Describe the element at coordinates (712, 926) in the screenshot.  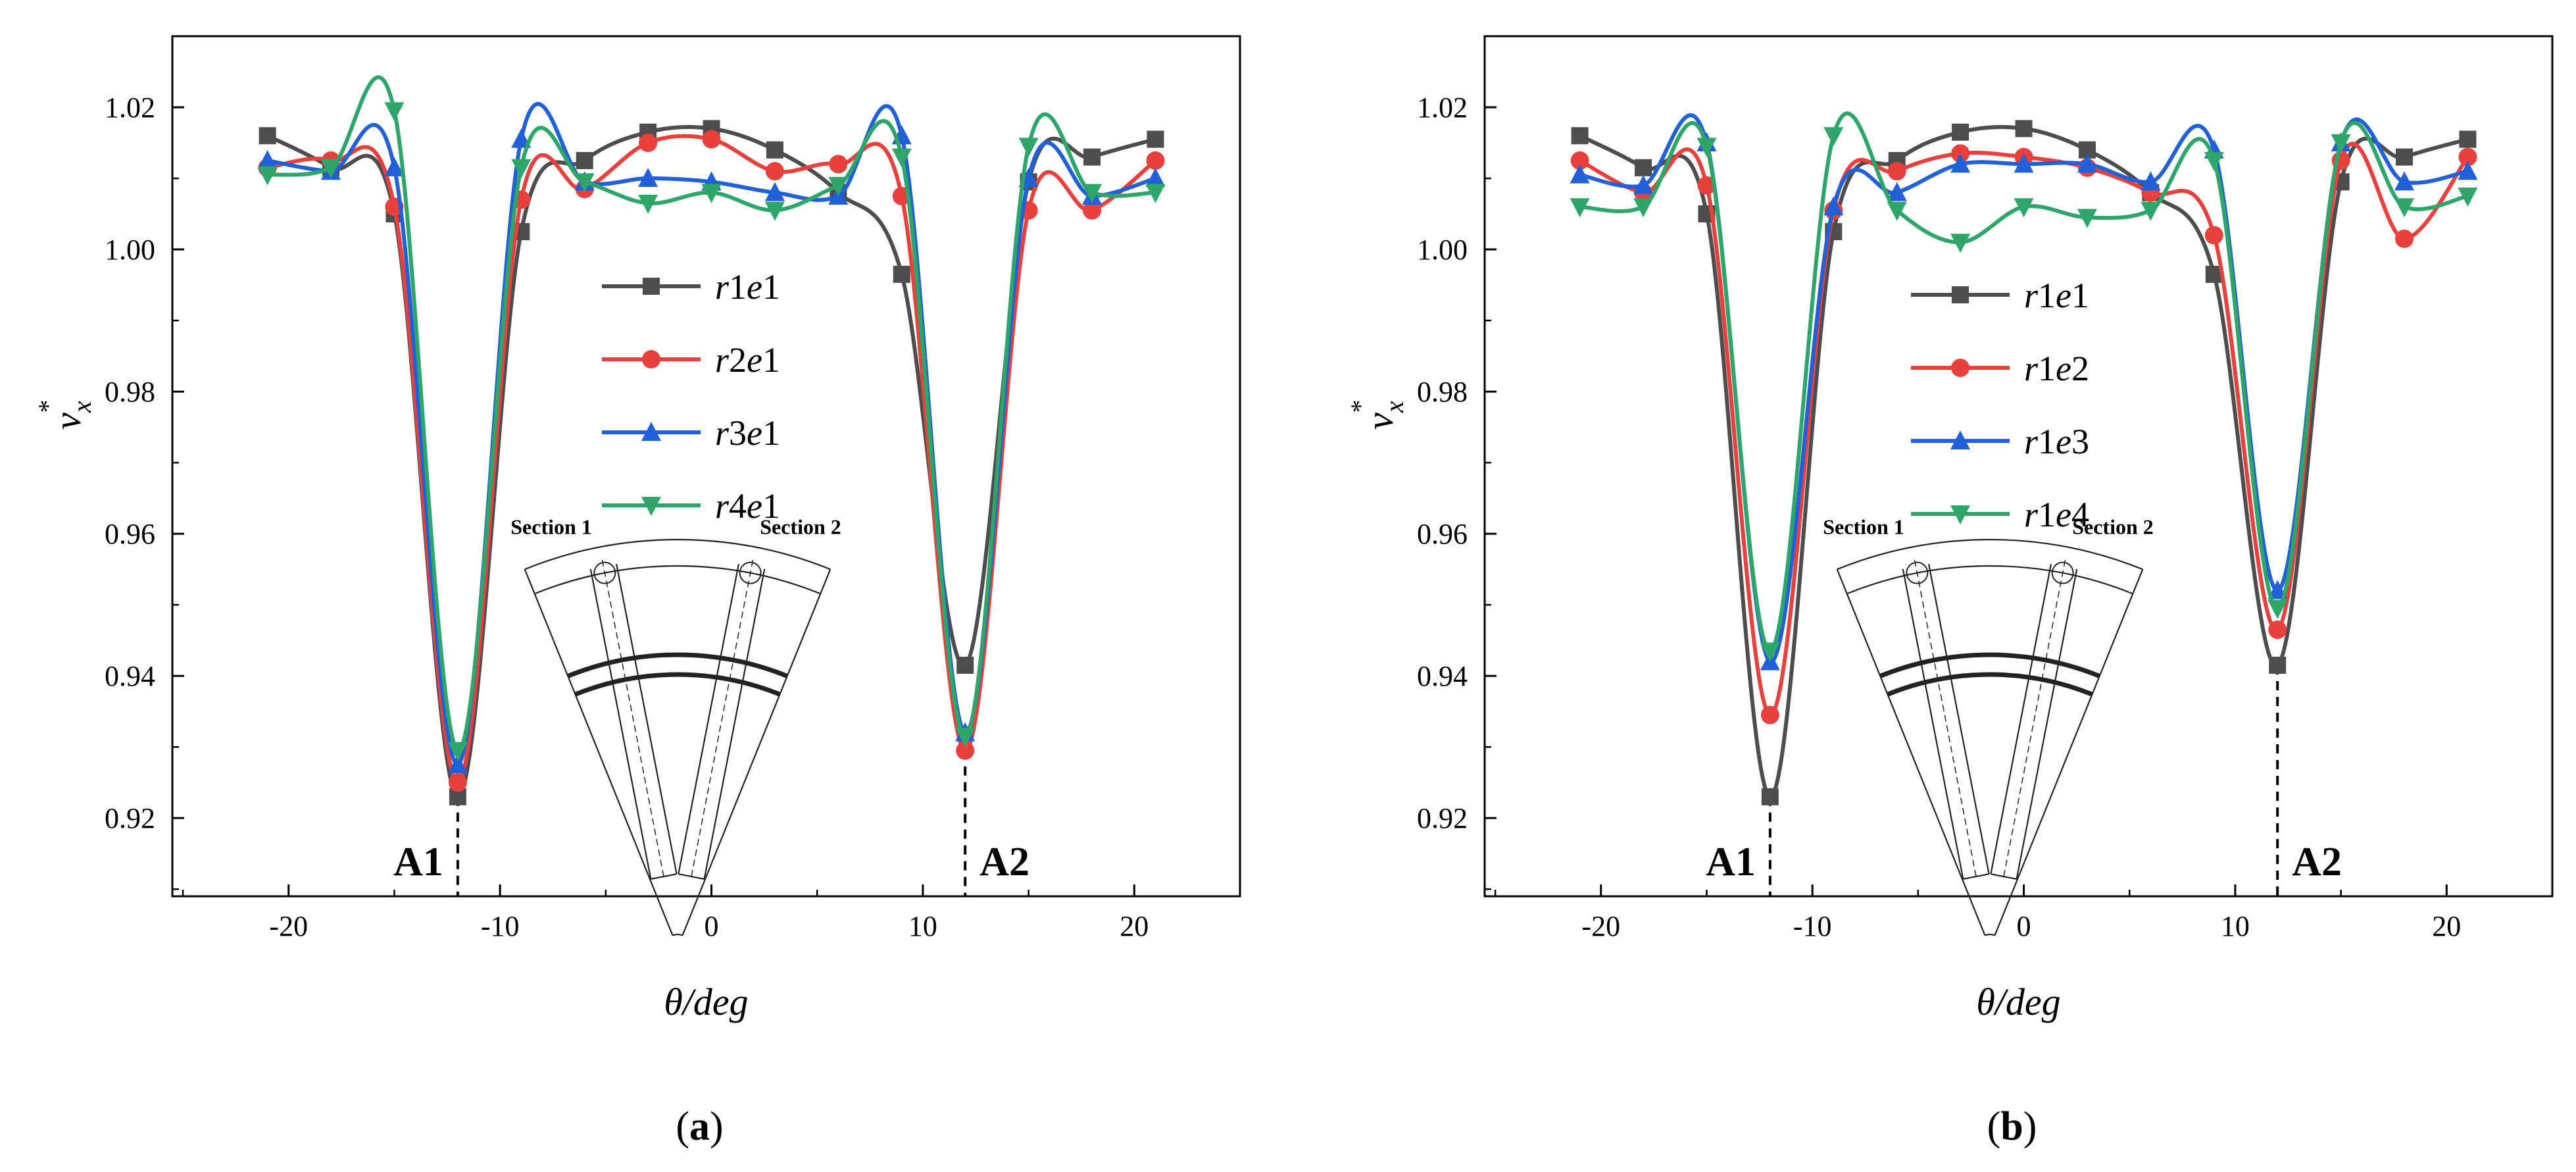
I see `x-tick-label: 0` at that location.